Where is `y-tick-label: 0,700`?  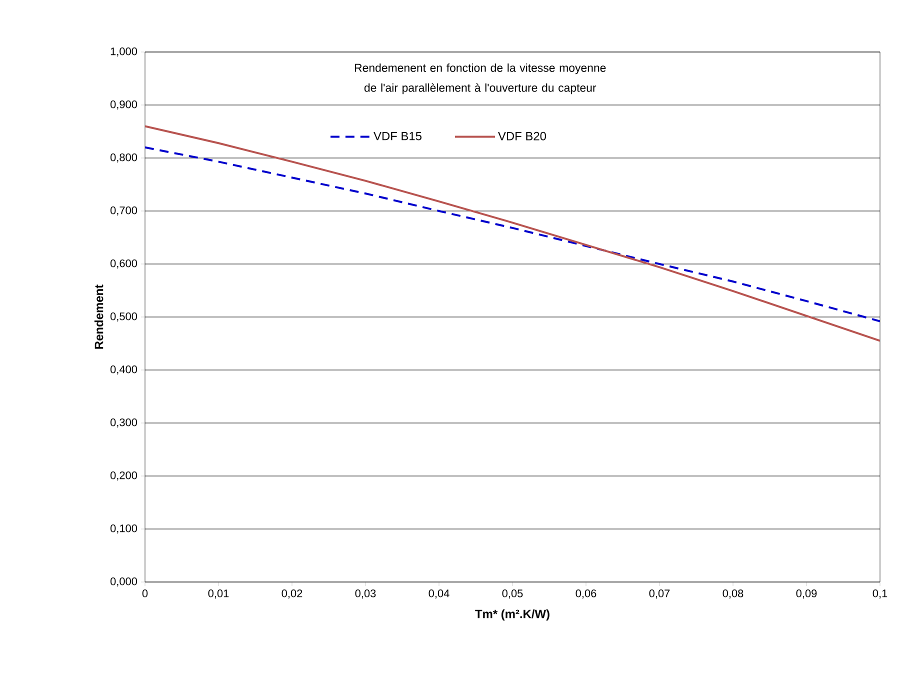
y-tick-label: 0,700 is located at coordinates (124, 211).